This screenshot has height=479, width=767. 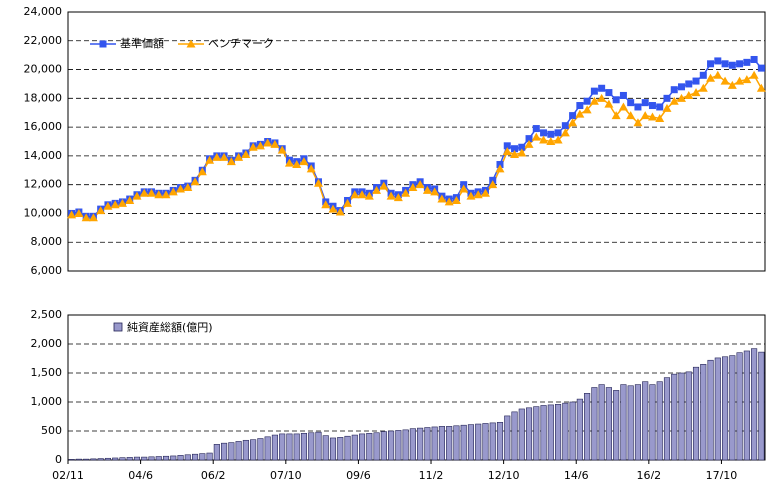 I want to click on y-tick-label: 16,000, so click(x=43, y=126).